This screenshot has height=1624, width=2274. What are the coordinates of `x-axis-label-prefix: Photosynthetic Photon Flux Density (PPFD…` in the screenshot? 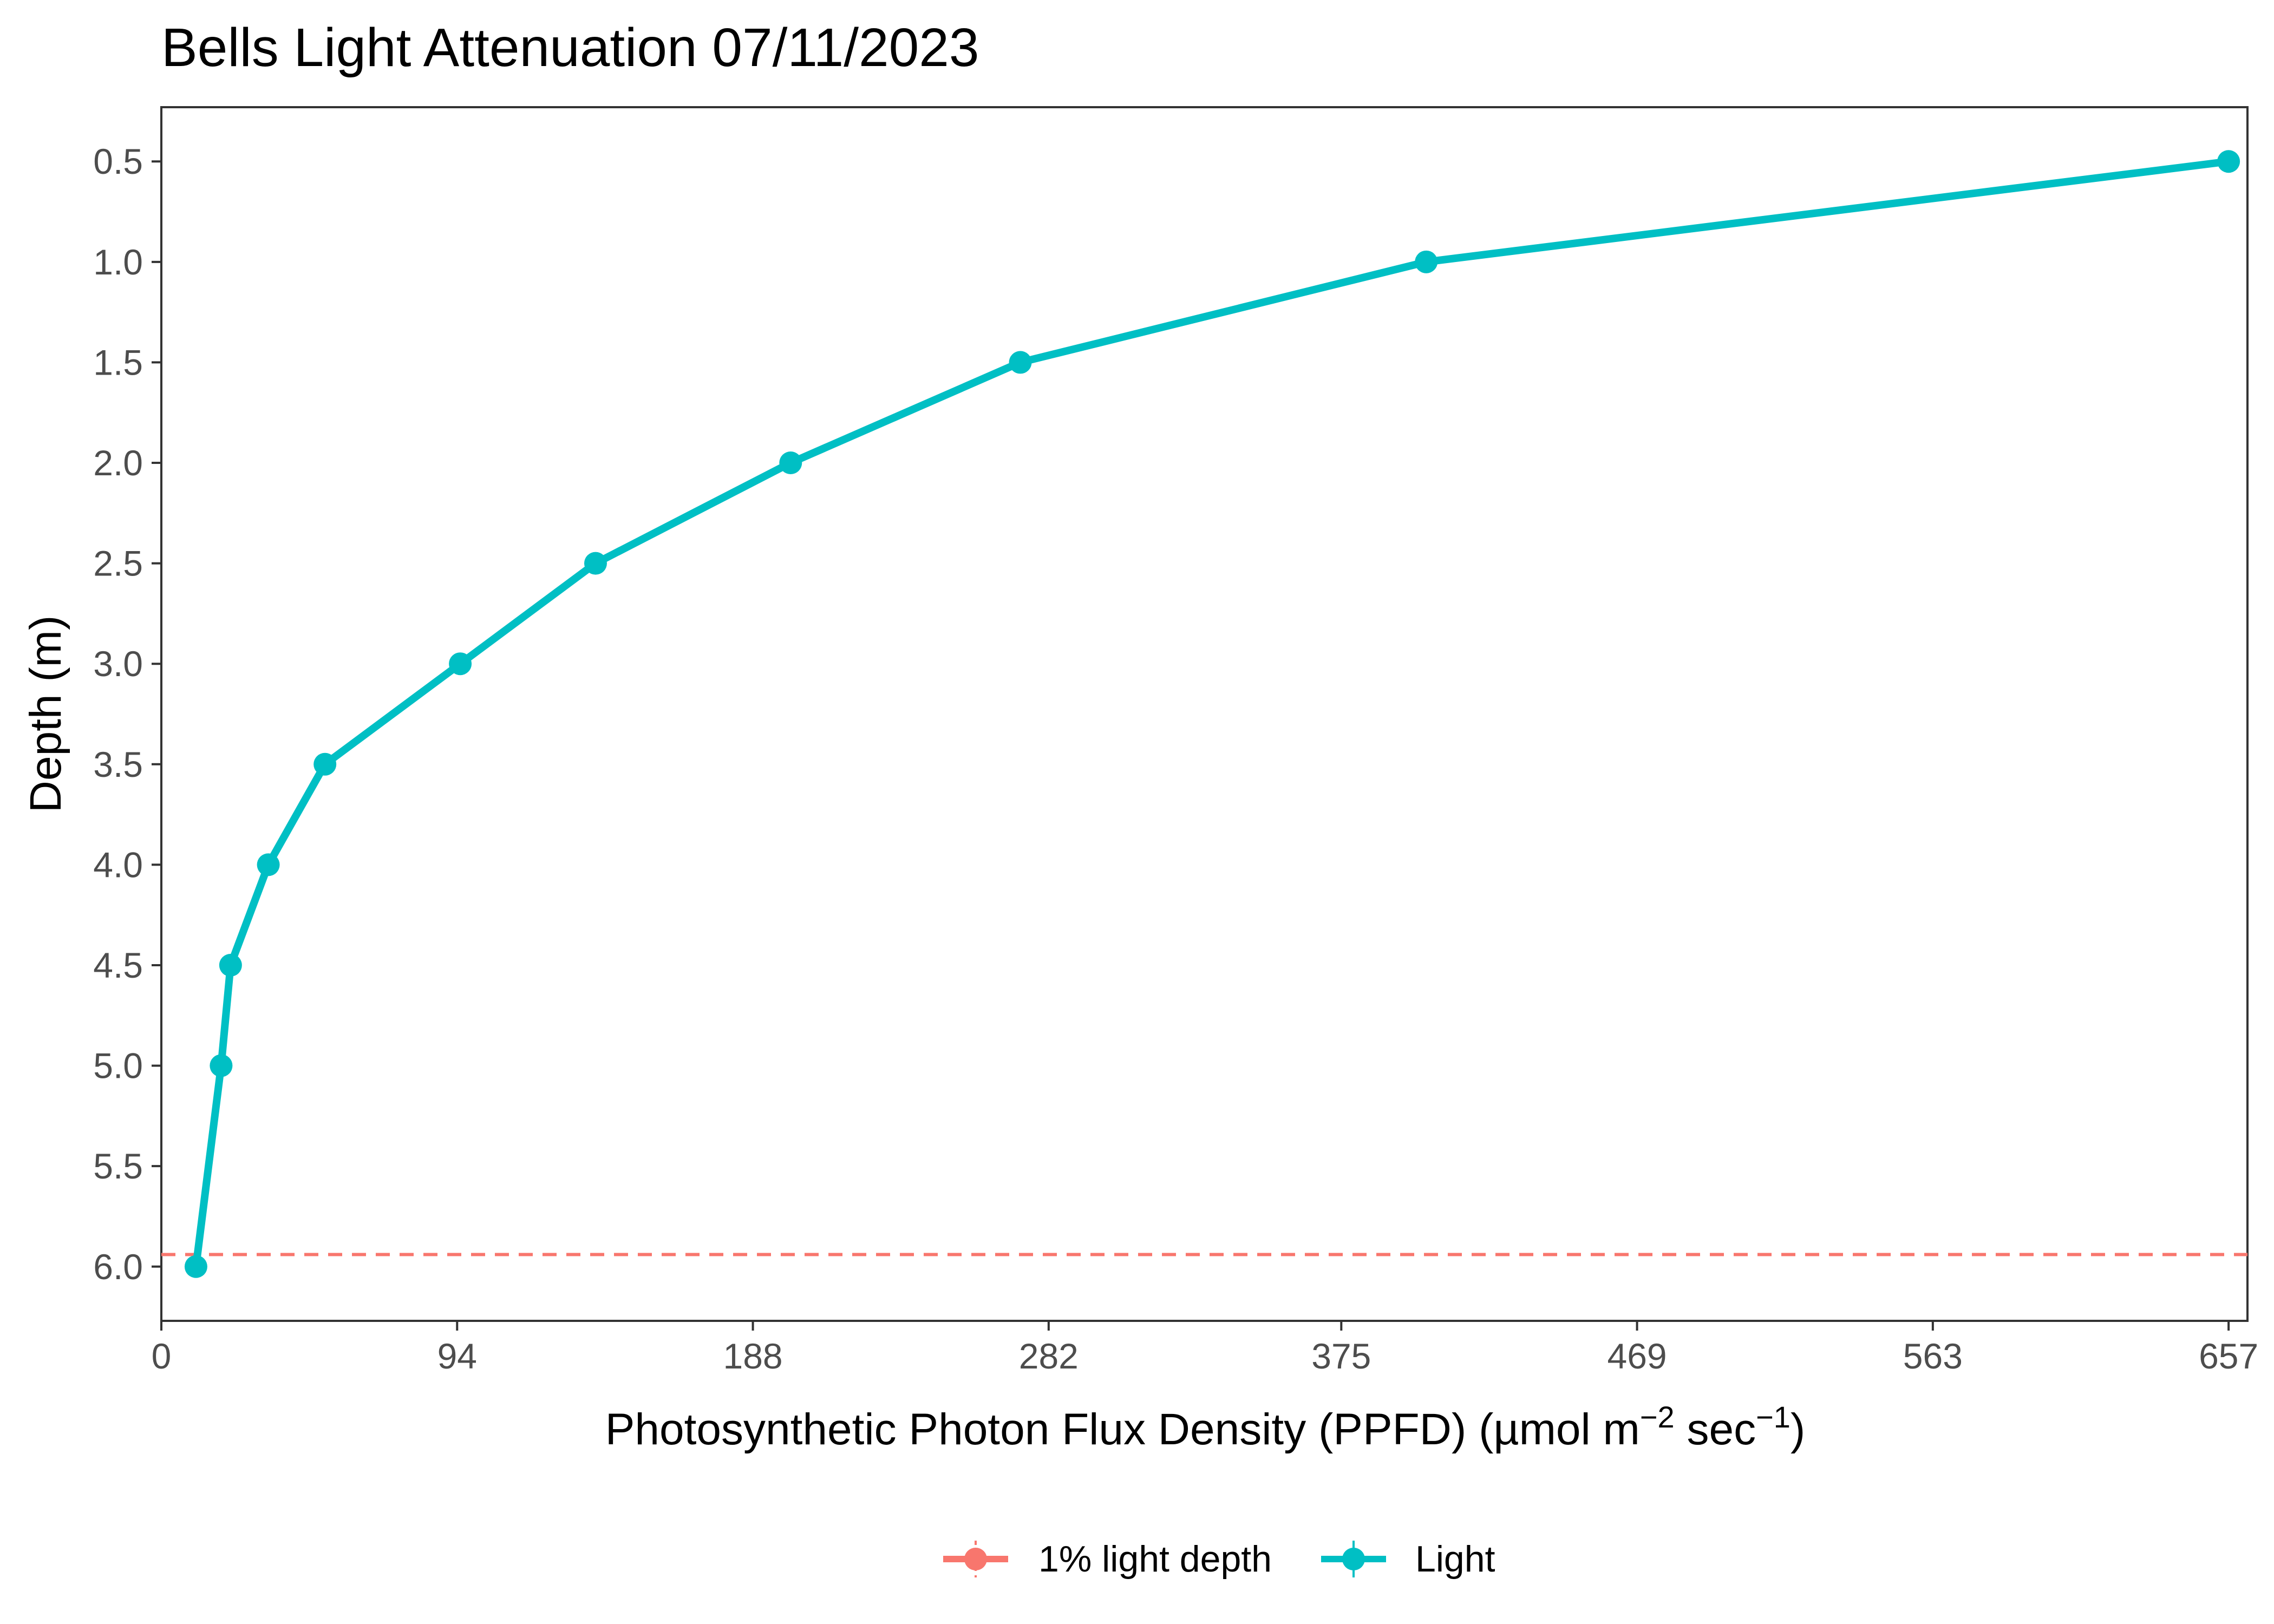 It's located at (1123, 1429).